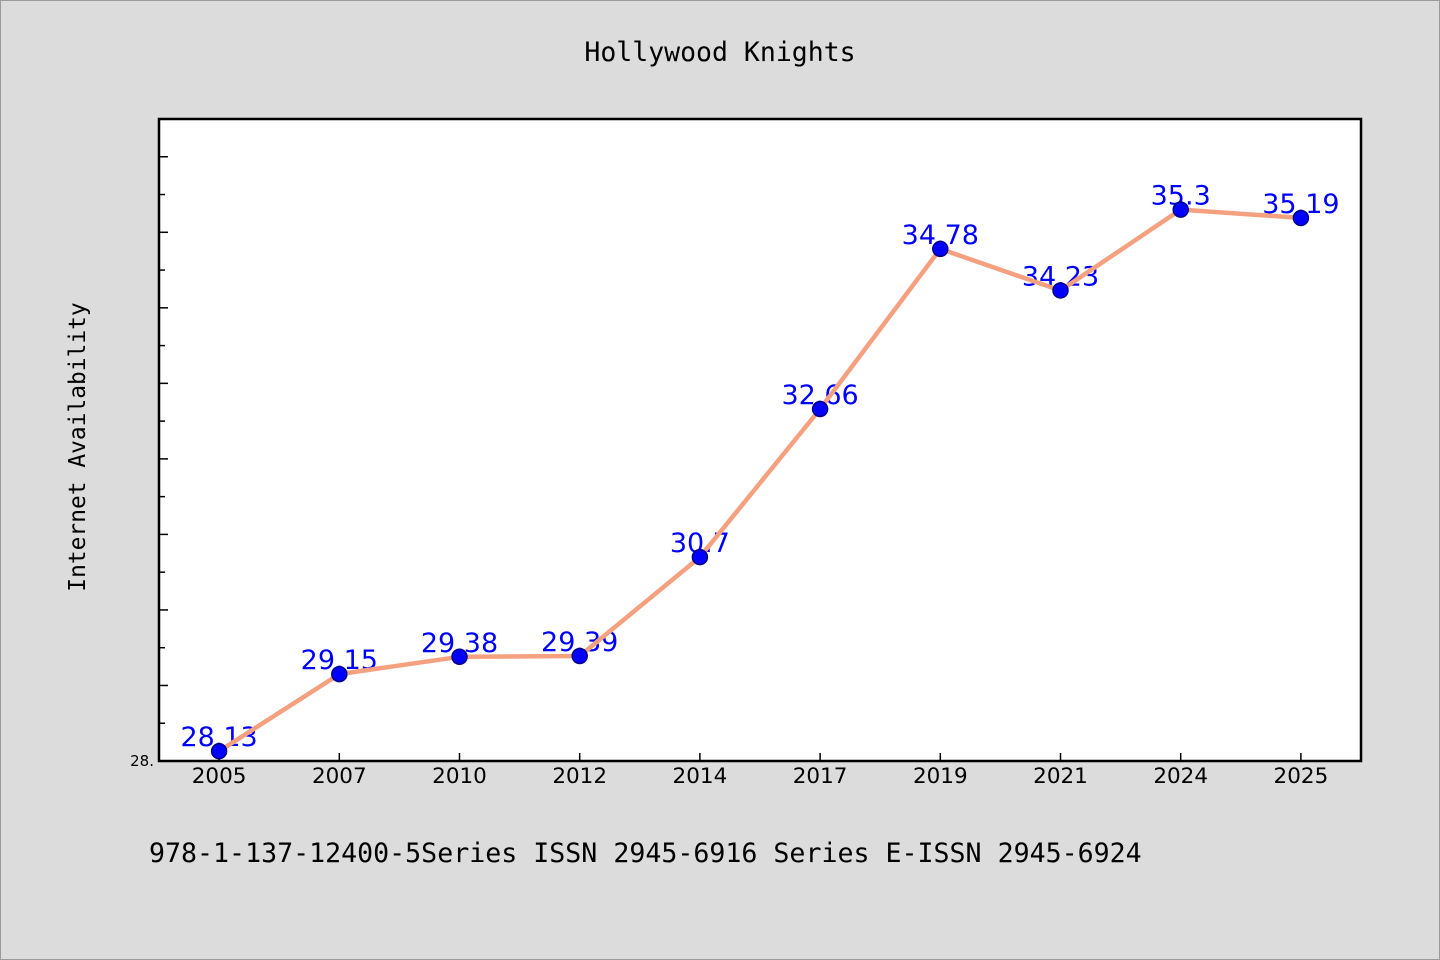 The width and height of the screenshot is (1440, 960). What do you see at coordinates (1301, 776) in the screenshot?
I see `x-tick-label: 2025` at bounding box center [1301, 776].